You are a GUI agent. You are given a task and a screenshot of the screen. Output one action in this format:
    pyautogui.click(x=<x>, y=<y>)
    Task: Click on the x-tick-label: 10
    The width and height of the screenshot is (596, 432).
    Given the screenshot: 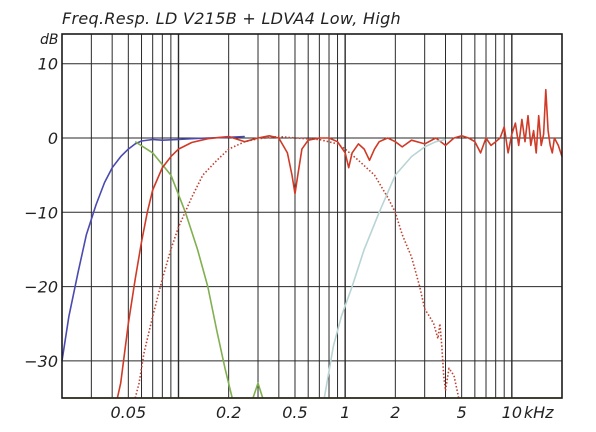 What is the action you would take?
    pyautogui.click(x=512, y=412)
    